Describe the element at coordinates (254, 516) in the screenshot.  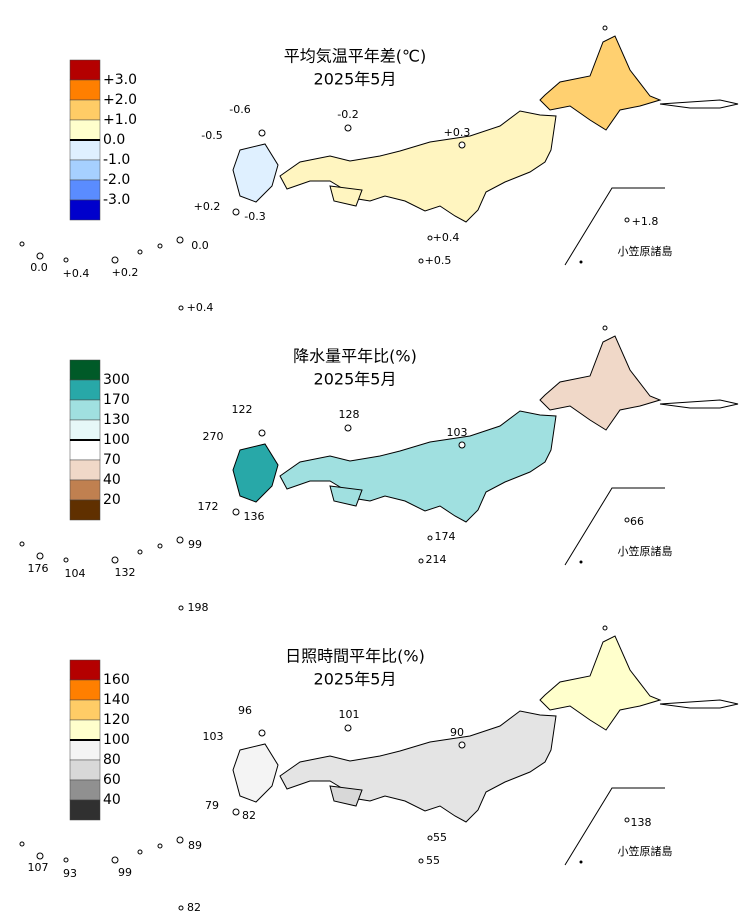
I see `map-label: 136` at that location.